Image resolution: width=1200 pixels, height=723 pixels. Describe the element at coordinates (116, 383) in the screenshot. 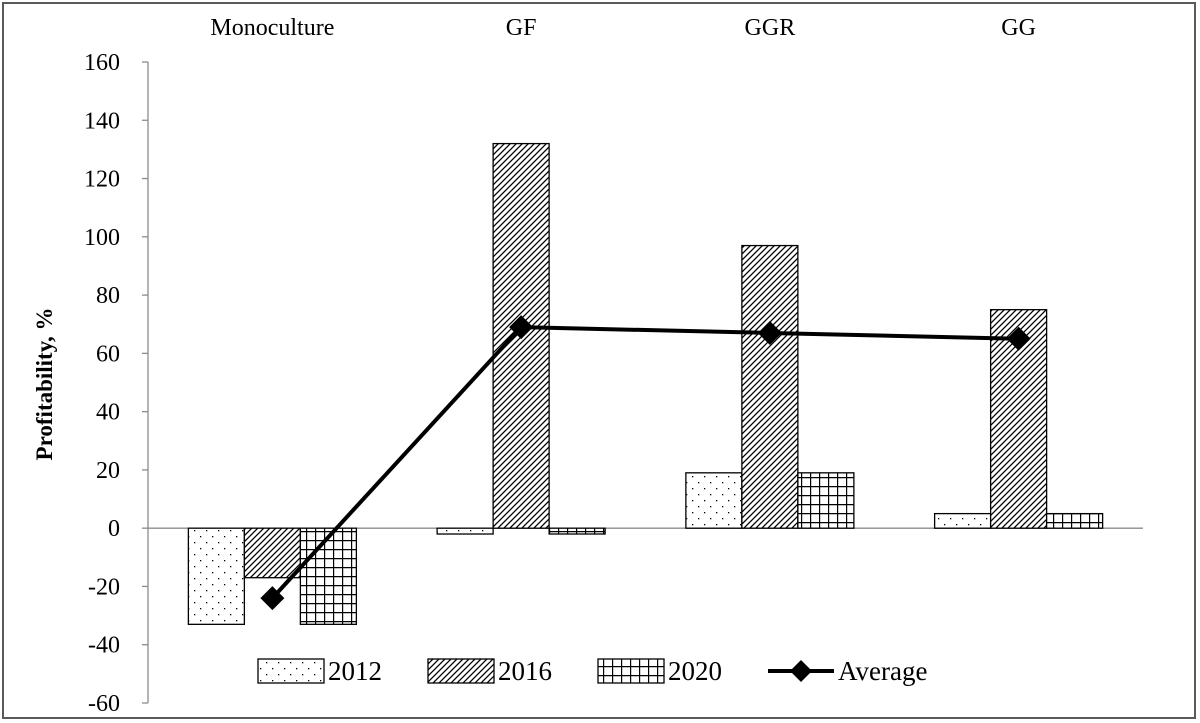

I see `y-axis: -60 -40 -20 0 20 40 60 80 100 120 140 160` at that location.